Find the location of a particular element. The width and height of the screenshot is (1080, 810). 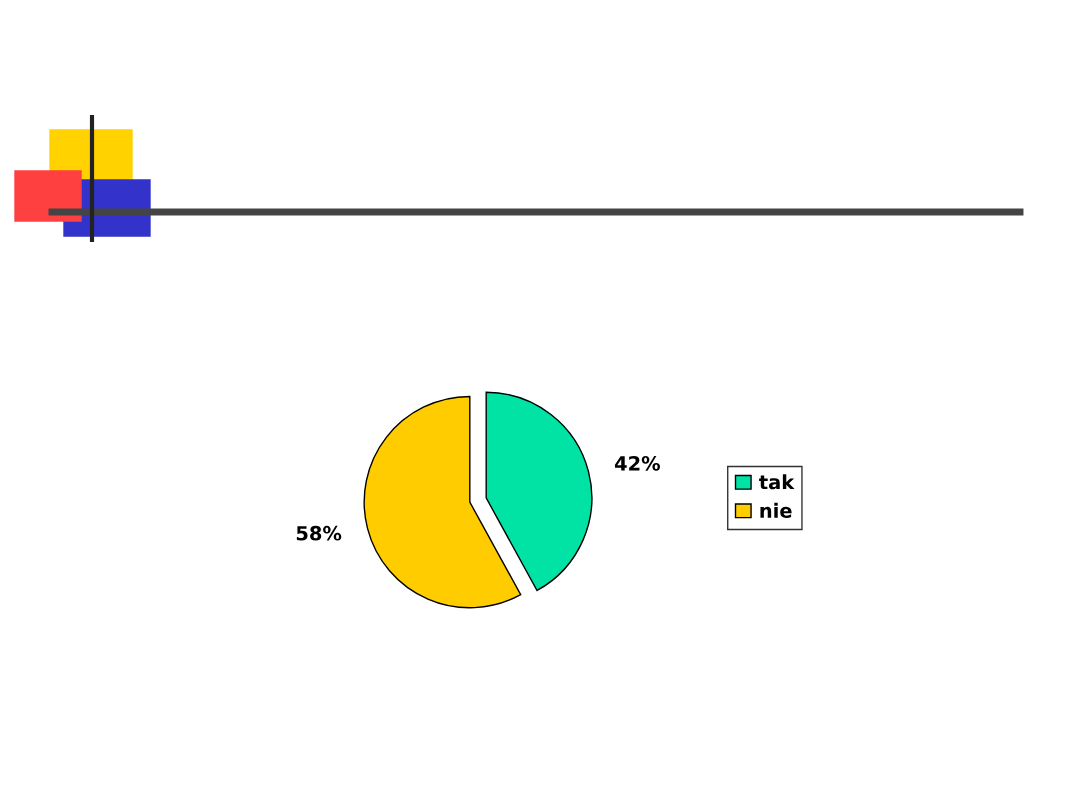

data-label: 58% is located at coordinates (319, 533).